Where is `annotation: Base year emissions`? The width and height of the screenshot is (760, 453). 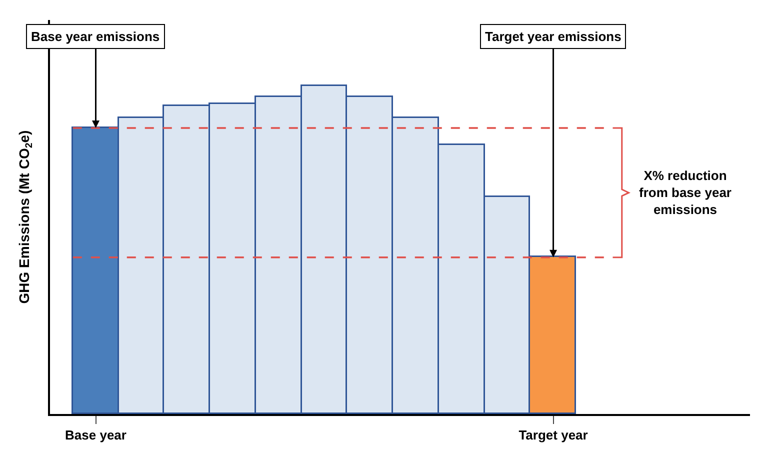 annotation: Base year emissions is located at coordinates (95, 36).